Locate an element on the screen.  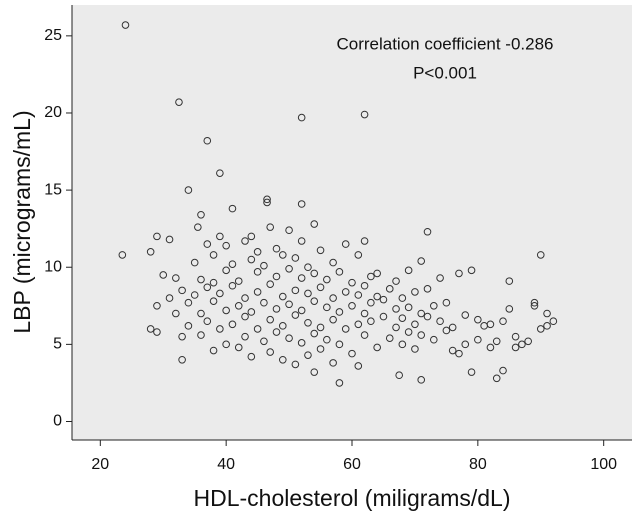
x-axis-label: HDL-cholesterol (miligrams/dL) is located at coordinates (352, 498).